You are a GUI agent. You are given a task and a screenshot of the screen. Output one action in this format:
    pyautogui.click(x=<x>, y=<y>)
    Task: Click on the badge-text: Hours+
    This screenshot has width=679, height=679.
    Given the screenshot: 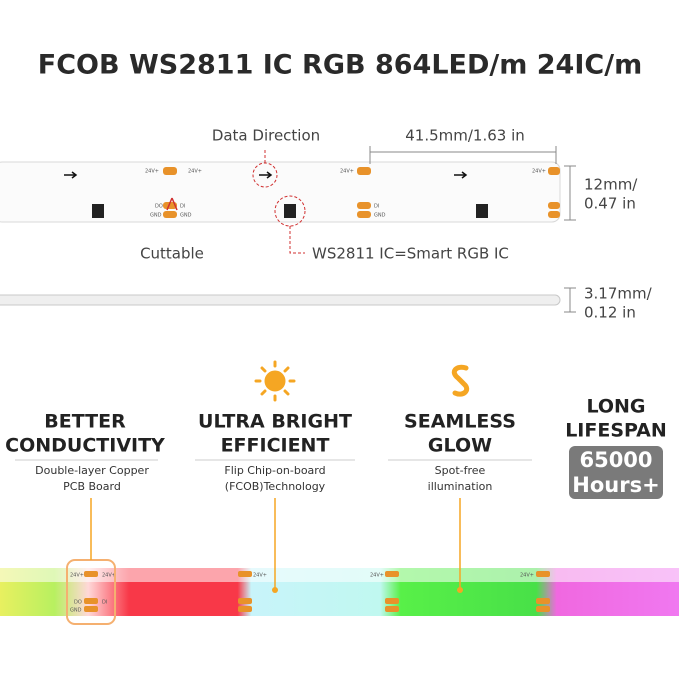 What is the action you would take?
    pyautogui.click(x=615, y=485)
    